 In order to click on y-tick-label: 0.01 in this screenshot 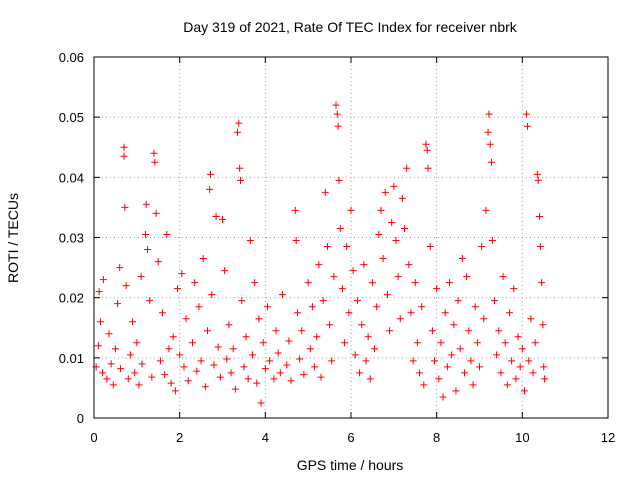, I will do `click(71, 358)`.